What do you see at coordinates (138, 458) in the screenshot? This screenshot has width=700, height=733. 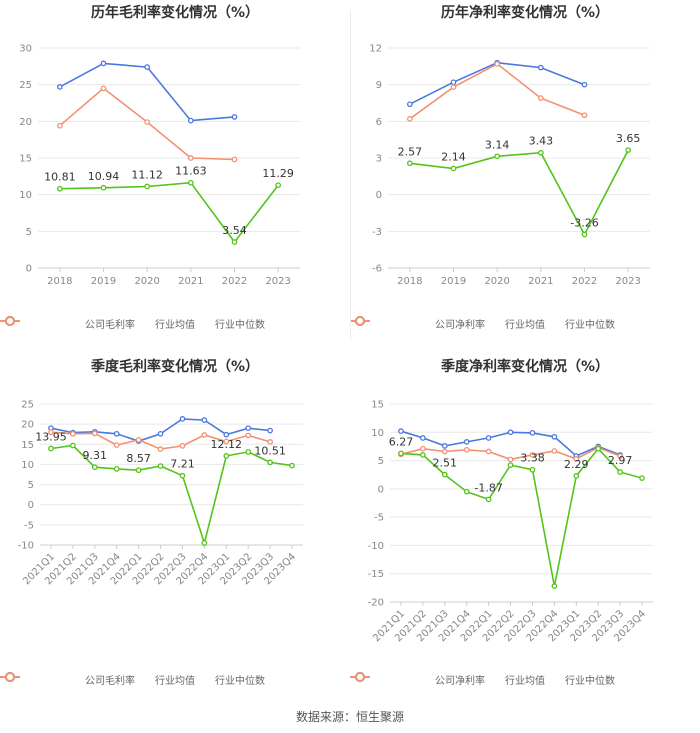 I see `data-label: 8.57` at bounding box center [138, 458].